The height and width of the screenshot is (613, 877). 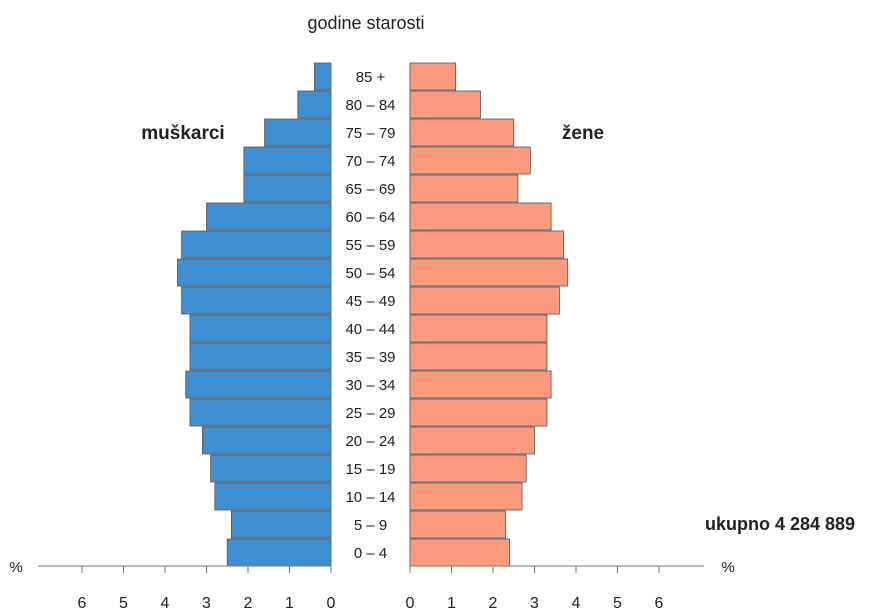 I want to click on age-group-label: 15 – 19, so click(x=370, y=469).